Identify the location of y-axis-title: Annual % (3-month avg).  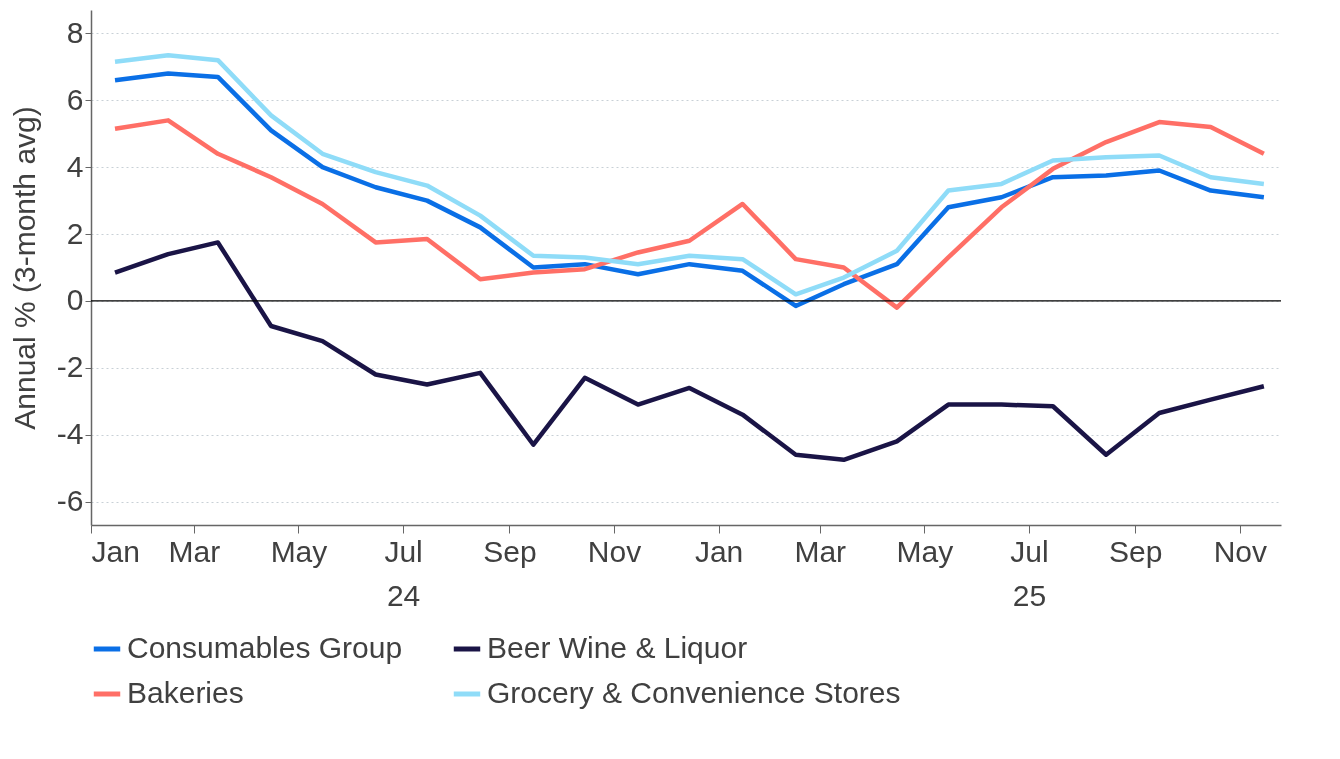
(24, 268).